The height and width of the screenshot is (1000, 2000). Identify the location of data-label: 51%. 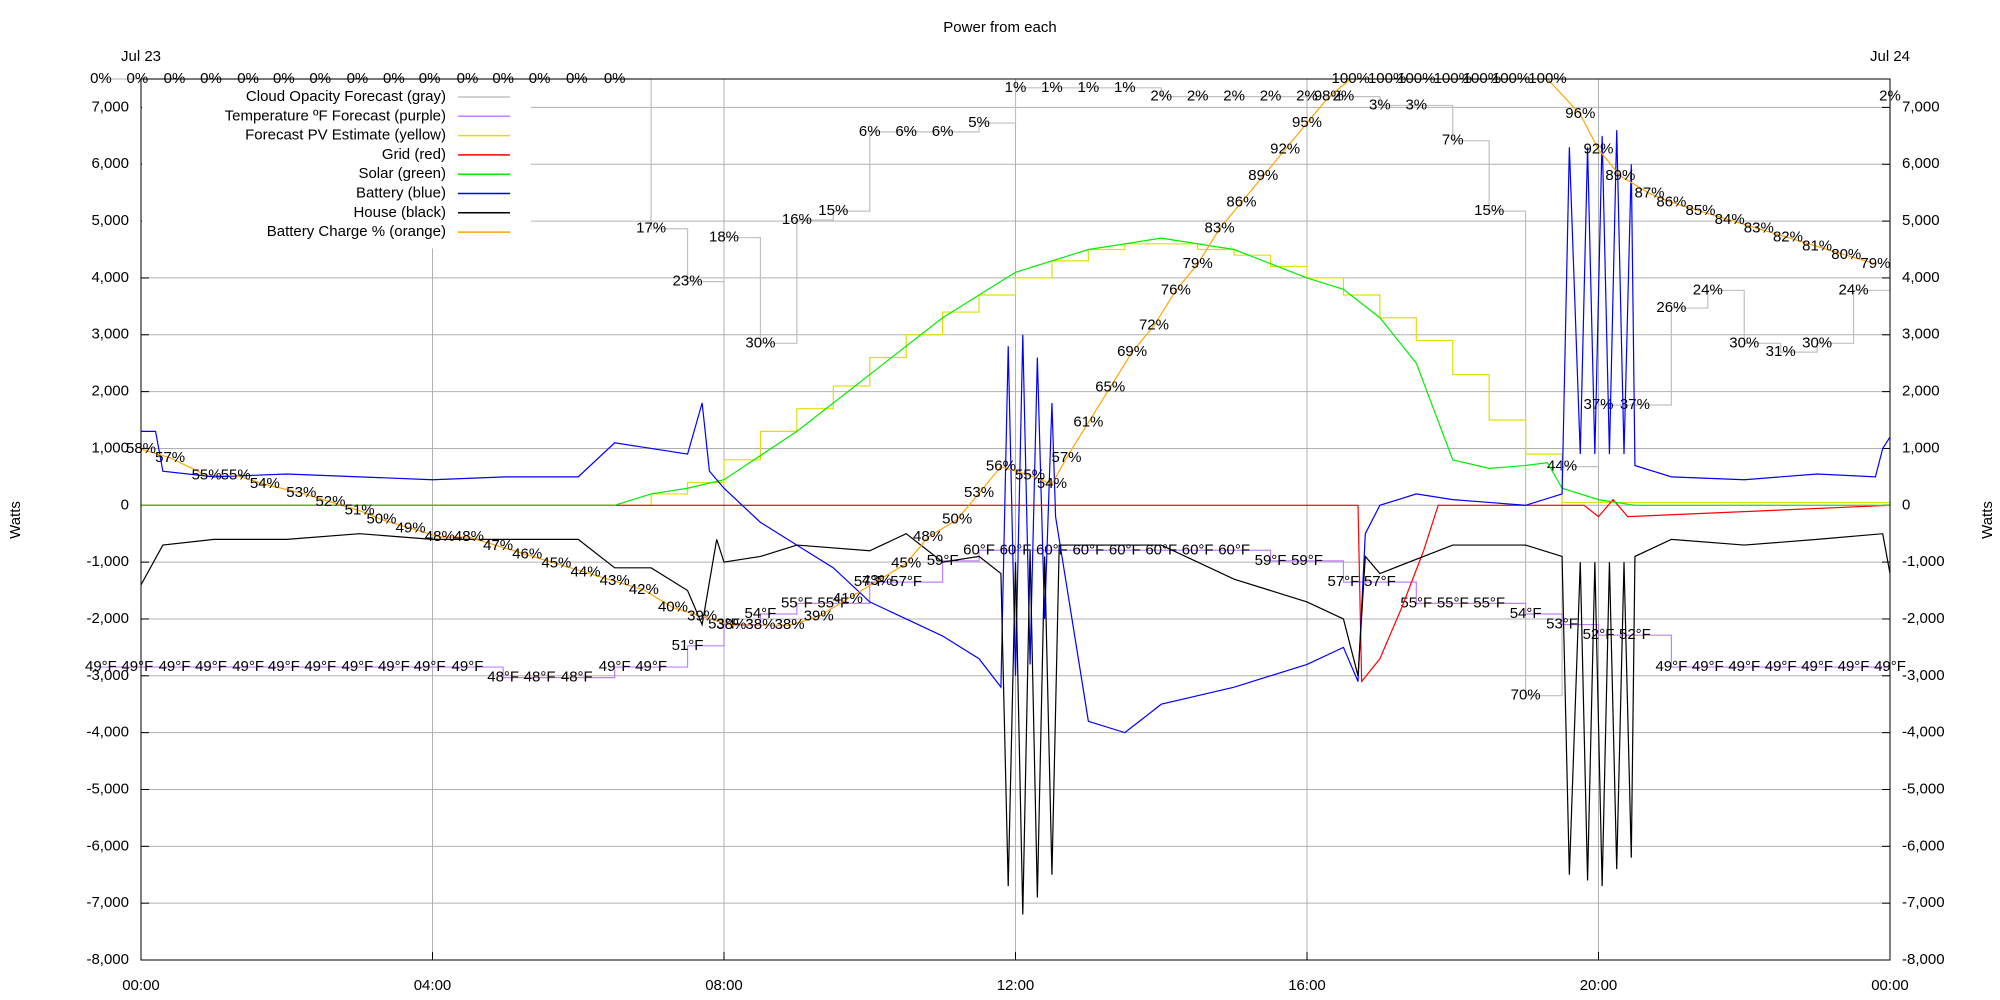
(360, 510).